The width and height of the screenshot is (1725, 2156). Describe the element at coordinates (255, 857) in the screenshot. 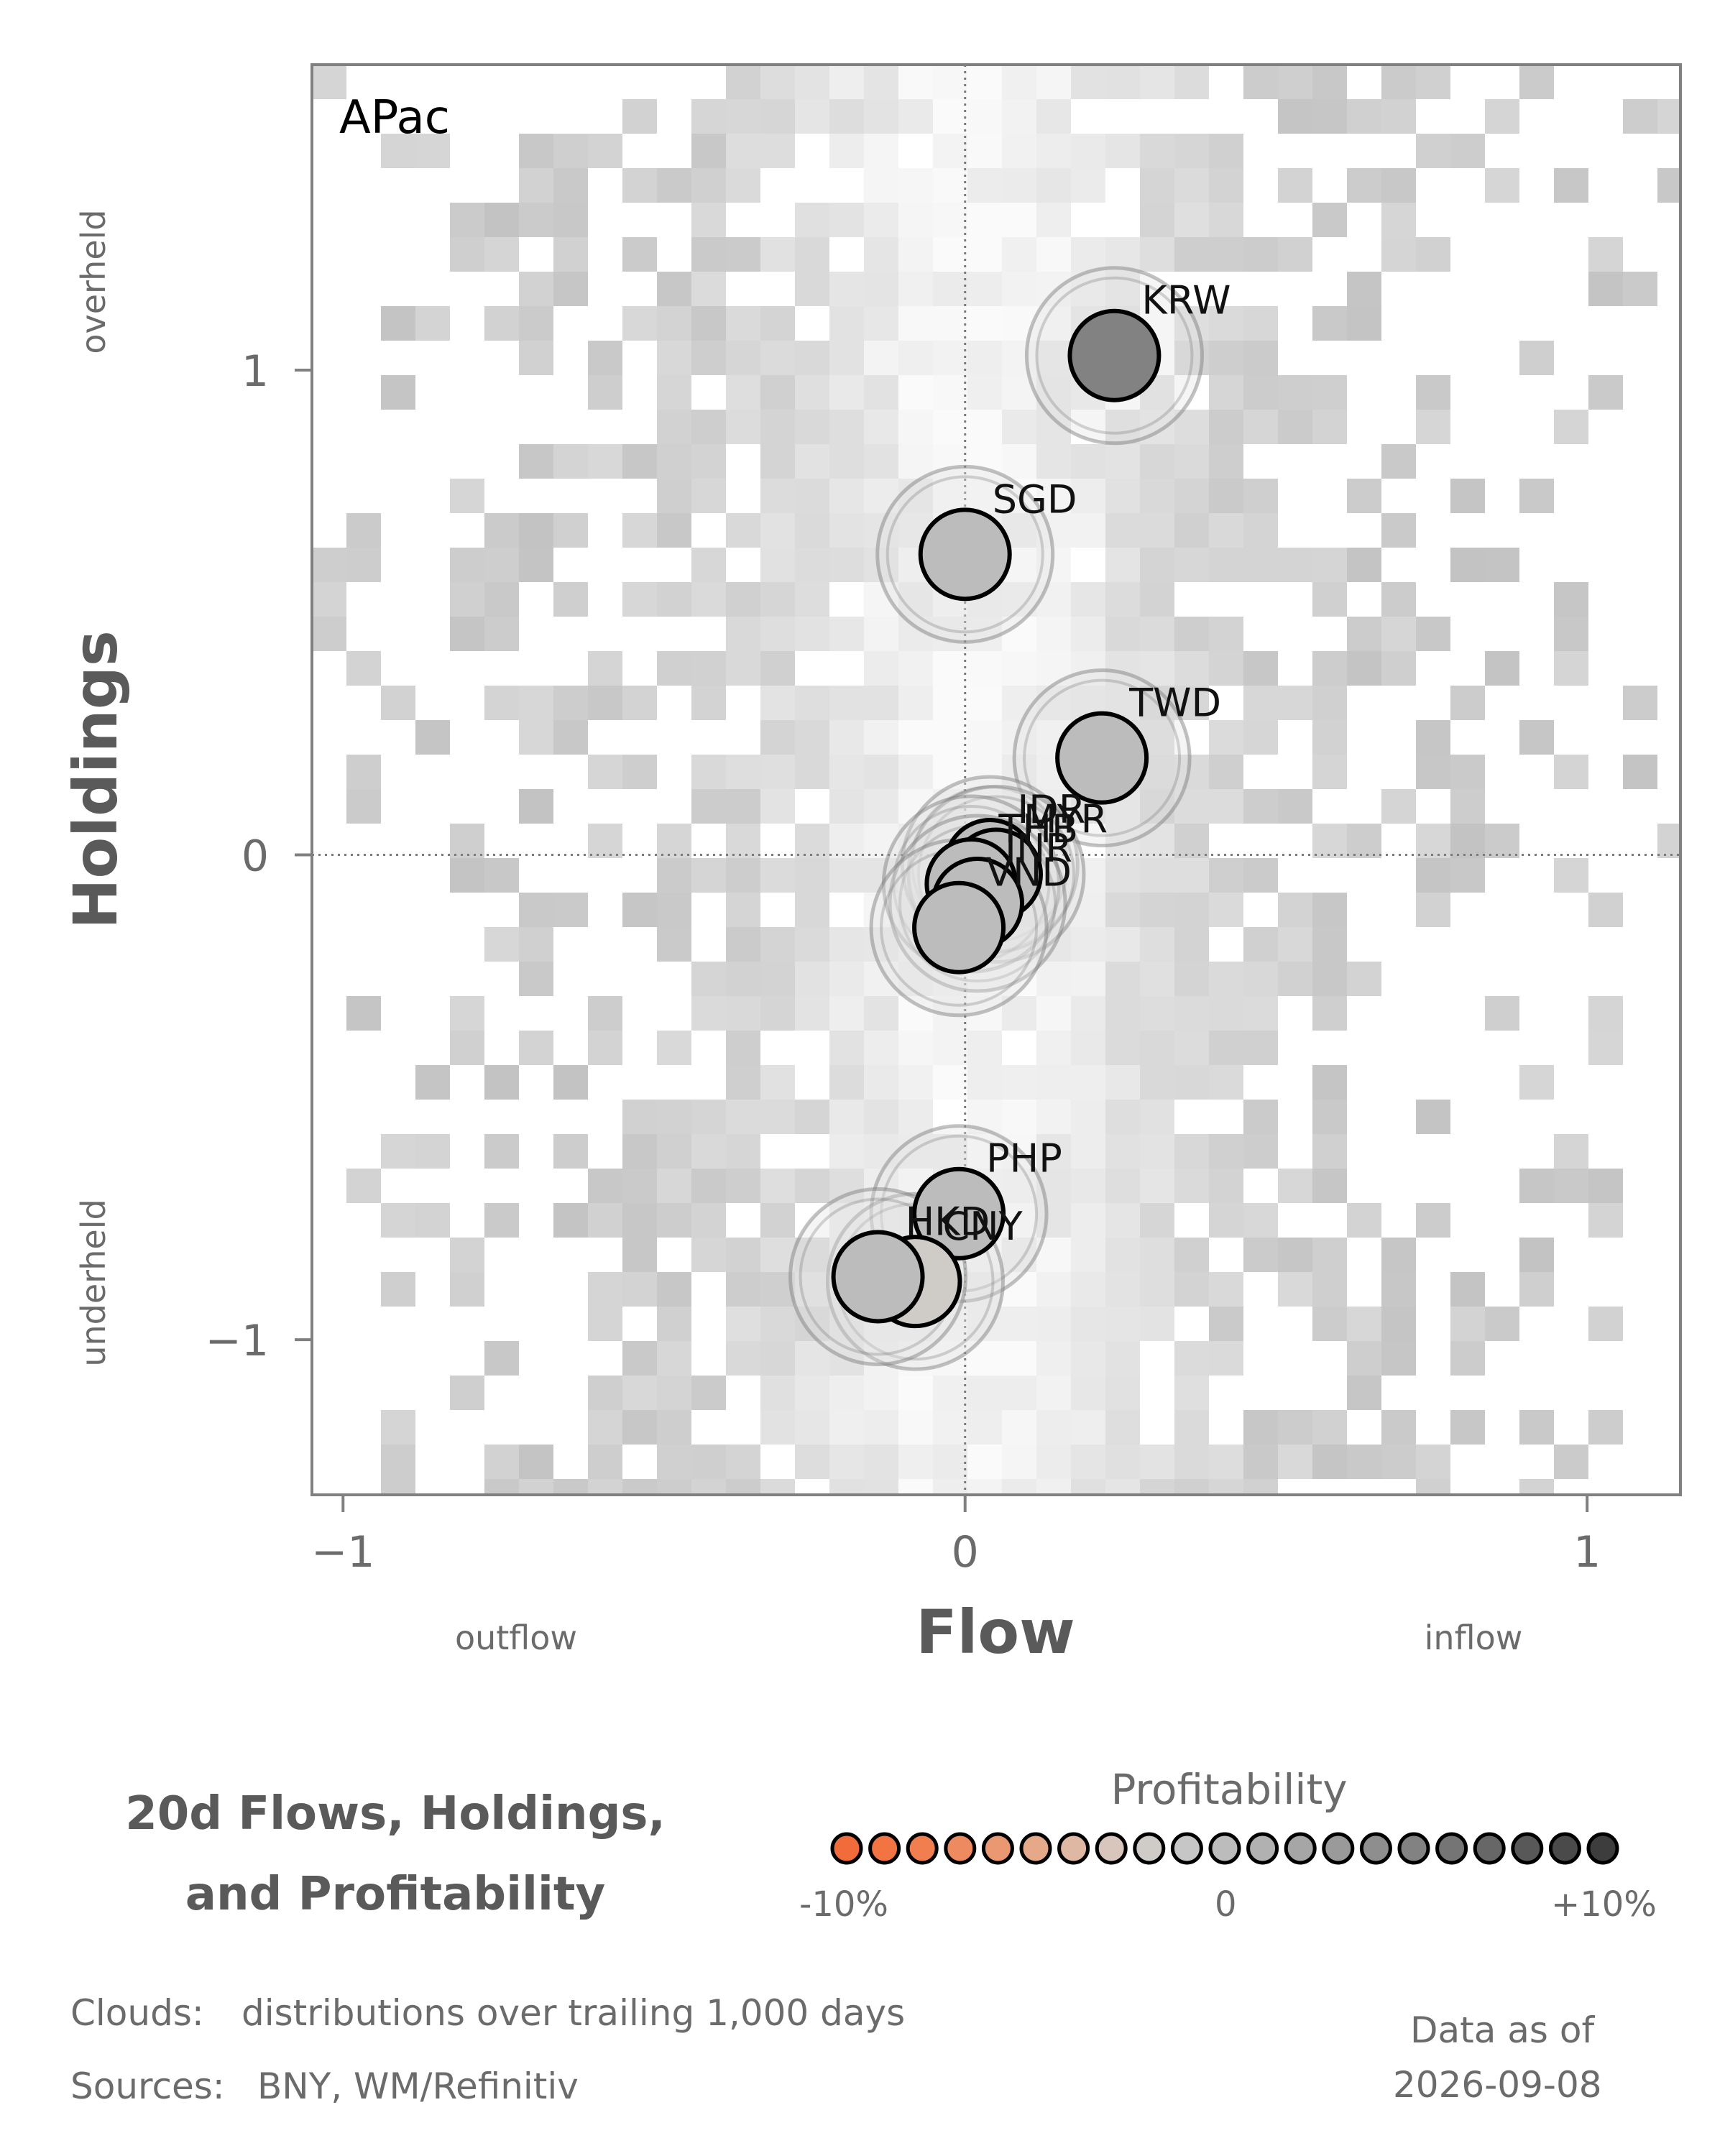

I see `y-tick-label: 0` at that location.